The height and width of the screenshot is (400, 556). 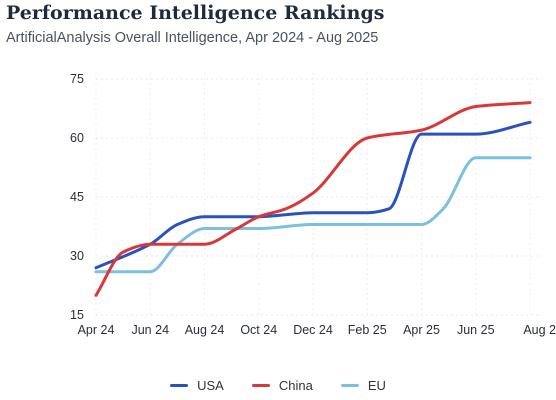 What do you see at coordinates (539, 330) in the screenshot?
I see `x-tick-label: Aug 2` at bounding box center [539, 330].